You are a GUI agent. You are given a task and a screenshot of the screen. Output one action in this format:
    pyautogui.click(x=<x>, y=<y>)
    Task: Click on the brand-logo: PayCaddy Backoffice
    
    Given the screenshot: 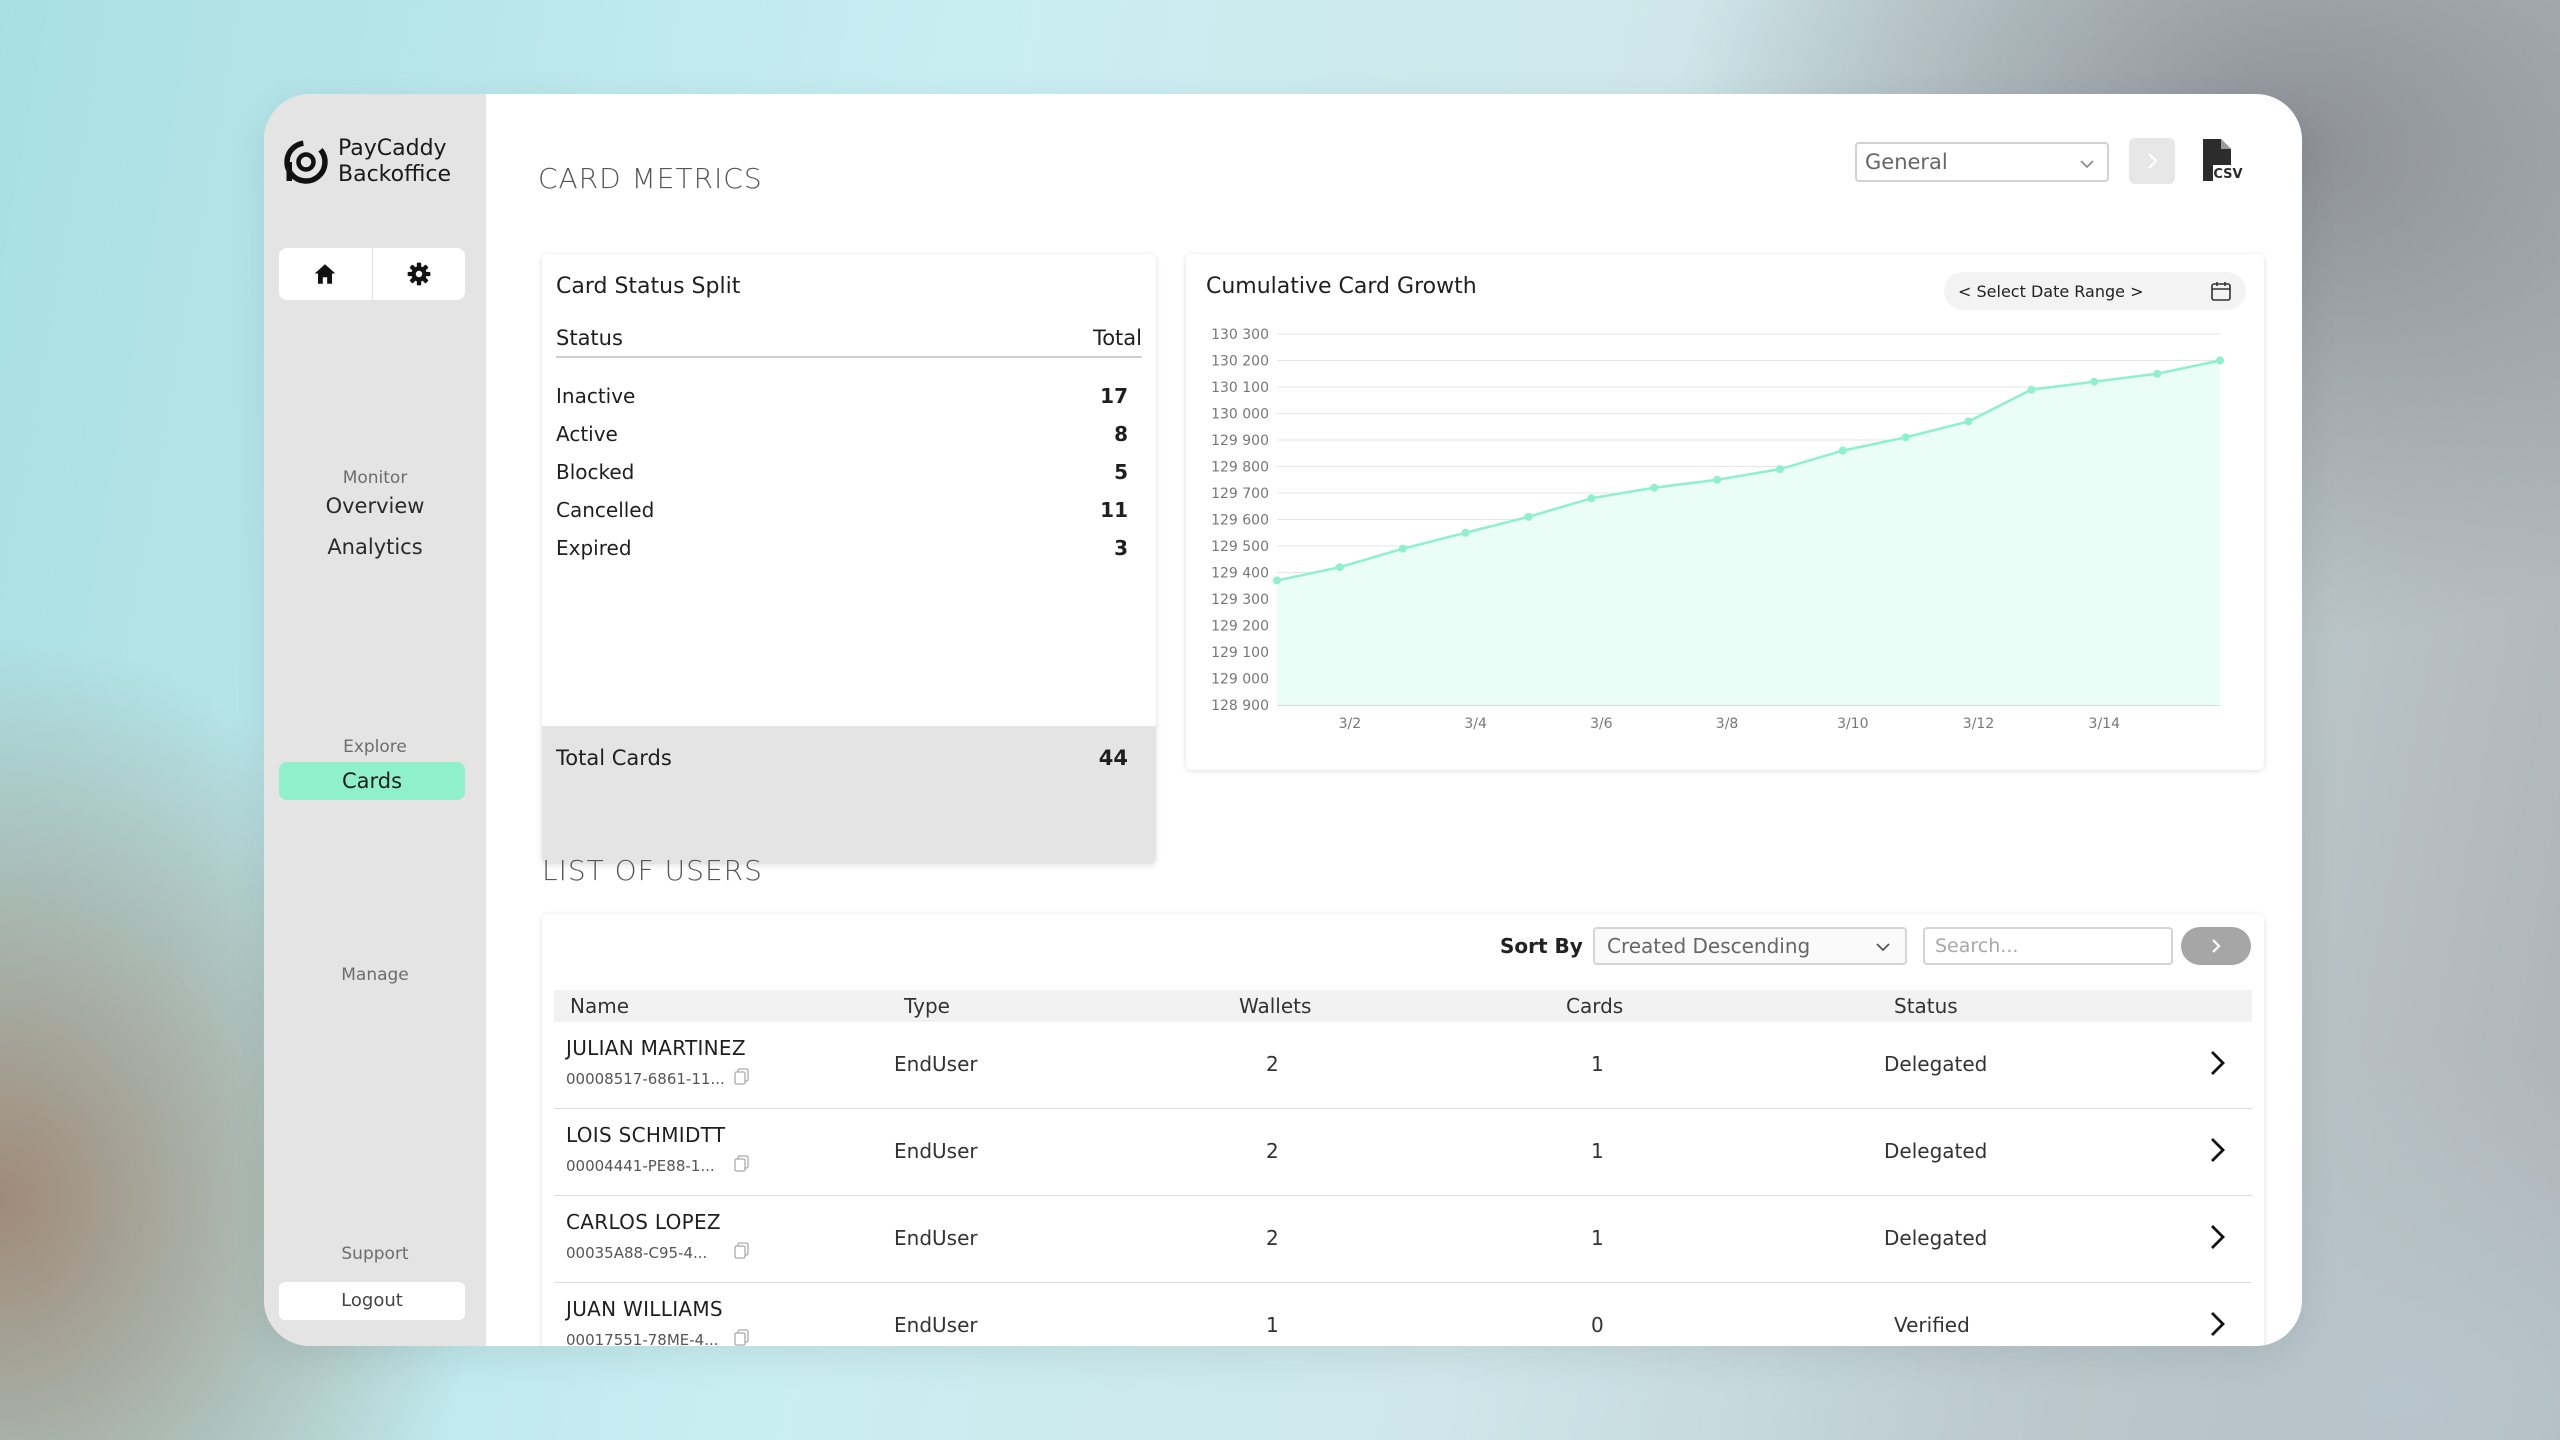 What is the action you would take?
    pyautogui.click(x=366, y=162)
    